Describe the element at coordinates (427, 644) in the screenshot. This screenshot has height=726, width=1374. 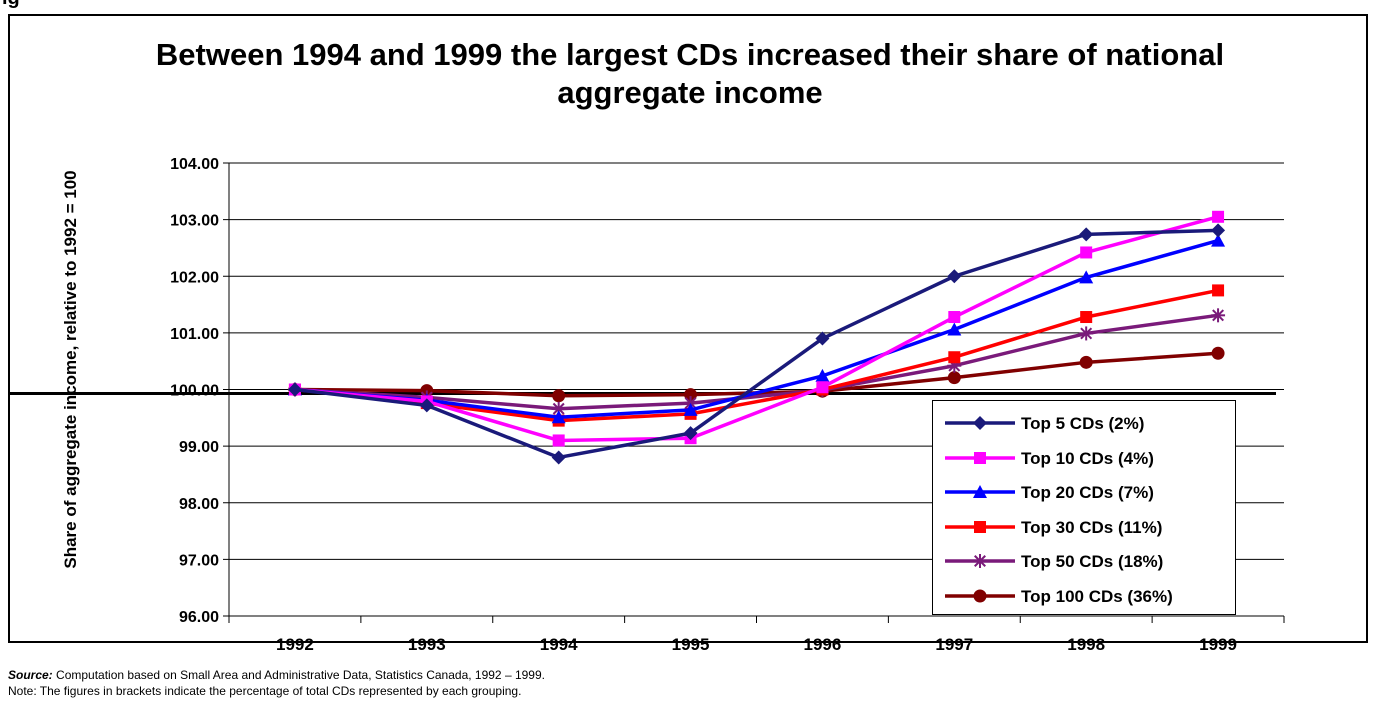
I see `x-tick-label: 1993` at that location.